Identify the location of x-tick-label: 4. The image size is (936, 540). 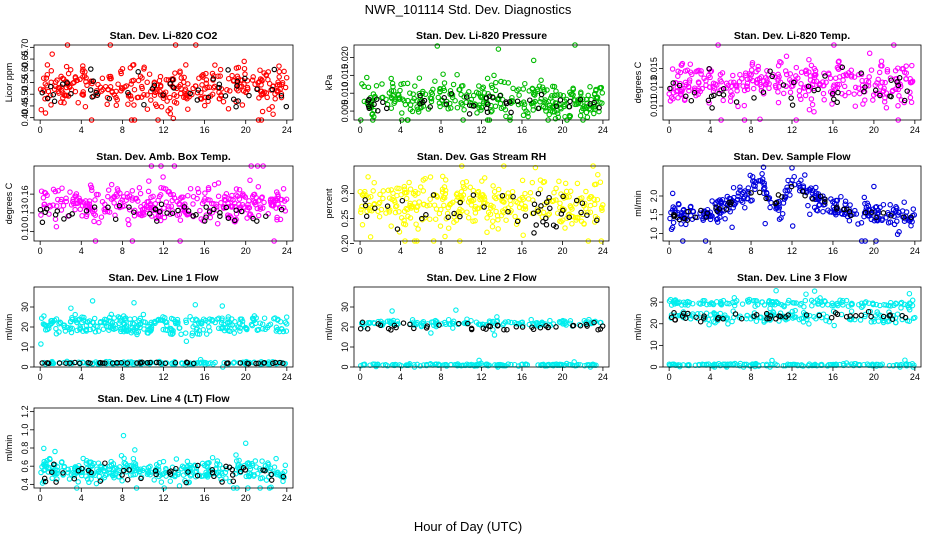
(400, 130).